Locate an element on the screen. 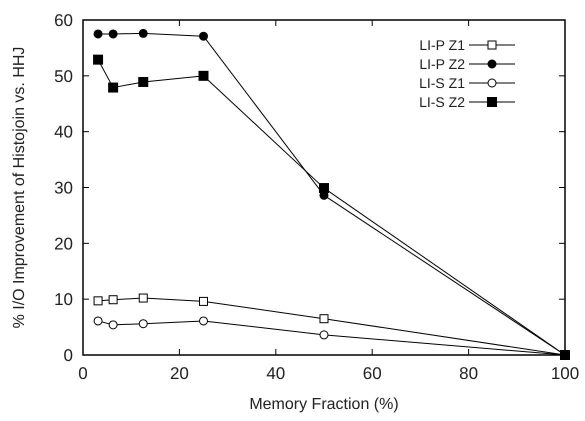  x-tick-label: 100 is located at coordinates (565, 373).